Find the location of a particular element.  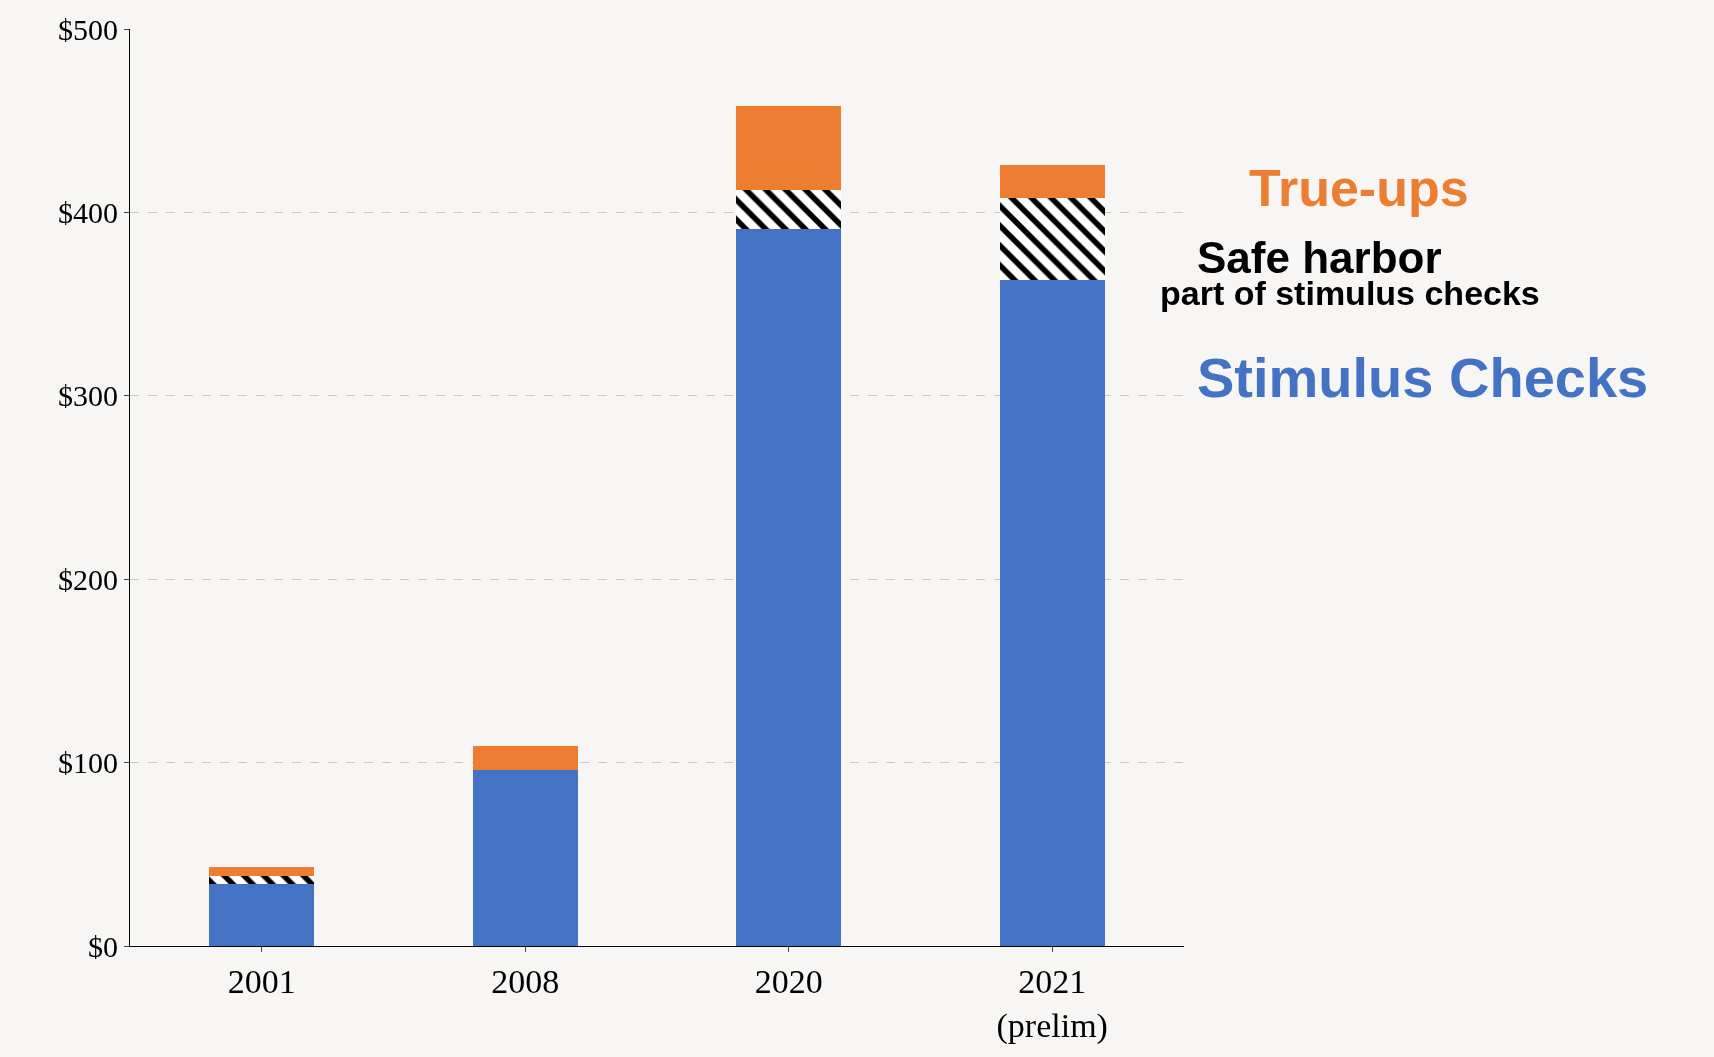

y-tick-label: $500 is located at coordinates (88, 29).